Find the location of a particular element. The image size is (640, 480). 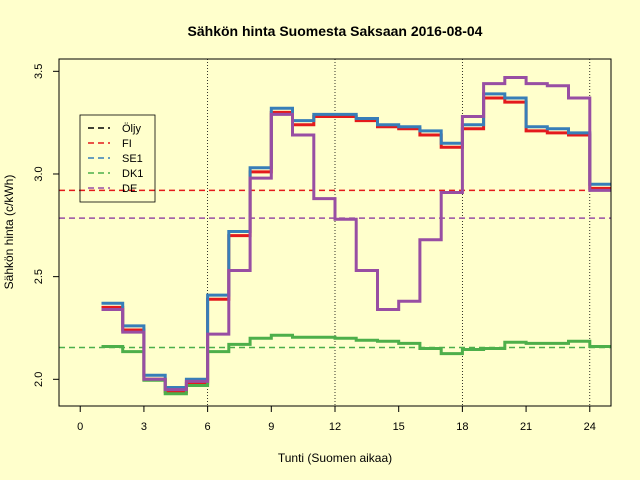

legend: Öljy FI SE1 DK1 DE is located at coordinates (117, 158).